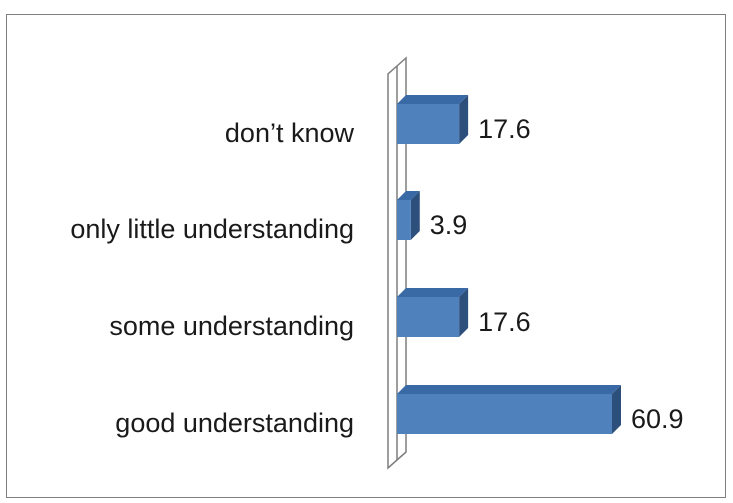  I want to click on category-label: don’t know, so click(290, 133).